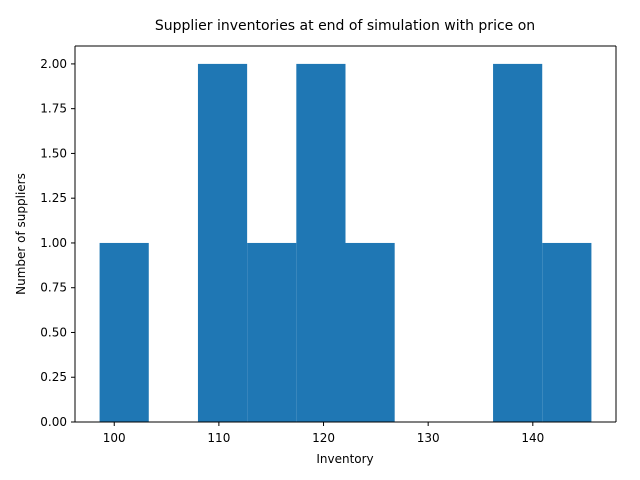 The height and width of the screenshot is (480, 640). What do you see at coordinates (53, 288) in the screenshot?
I see `y-tick-label-3: 0.75` at bounding box center [53, 288].